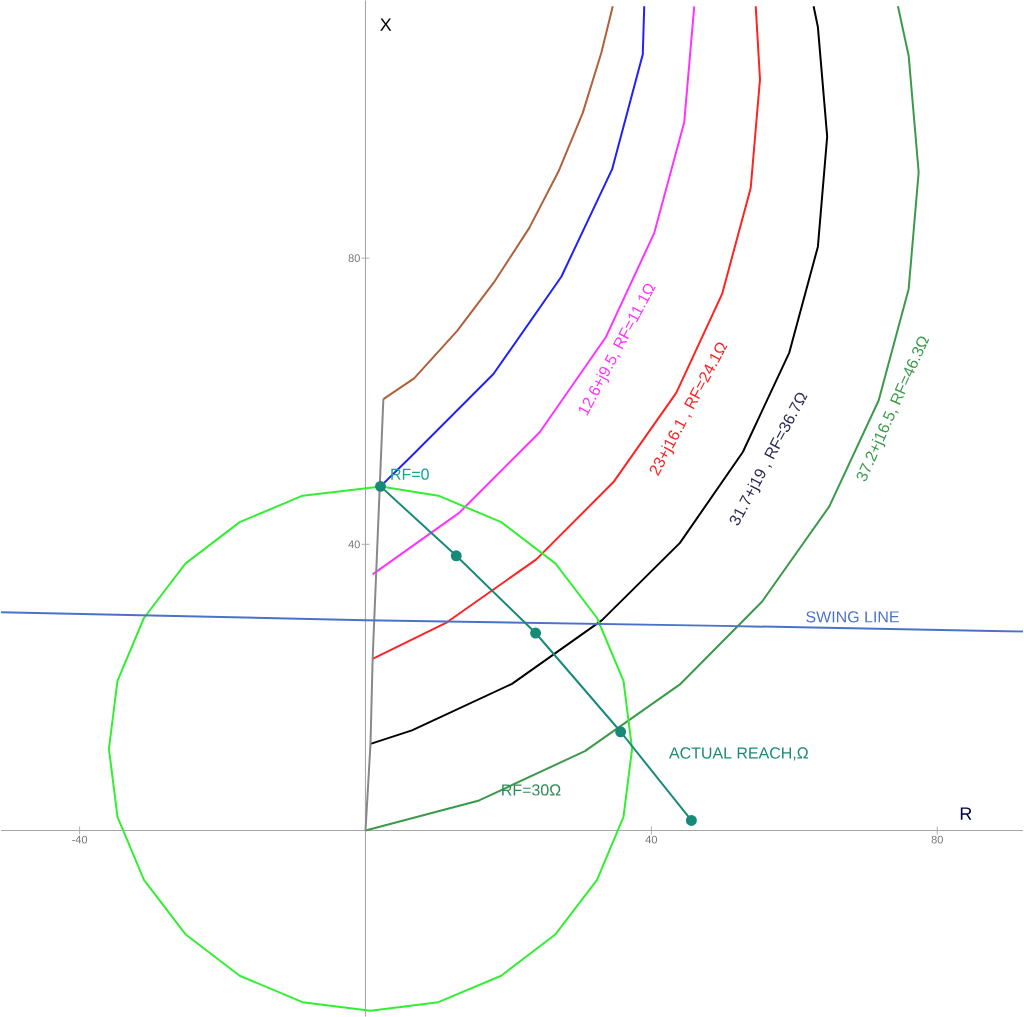 The width and height of the screenshot is (1024, 1017). What do you see at coordinates (386, 24) in the screenshot?
I see `y-axis-title: X` at bounding box center [386, 24].